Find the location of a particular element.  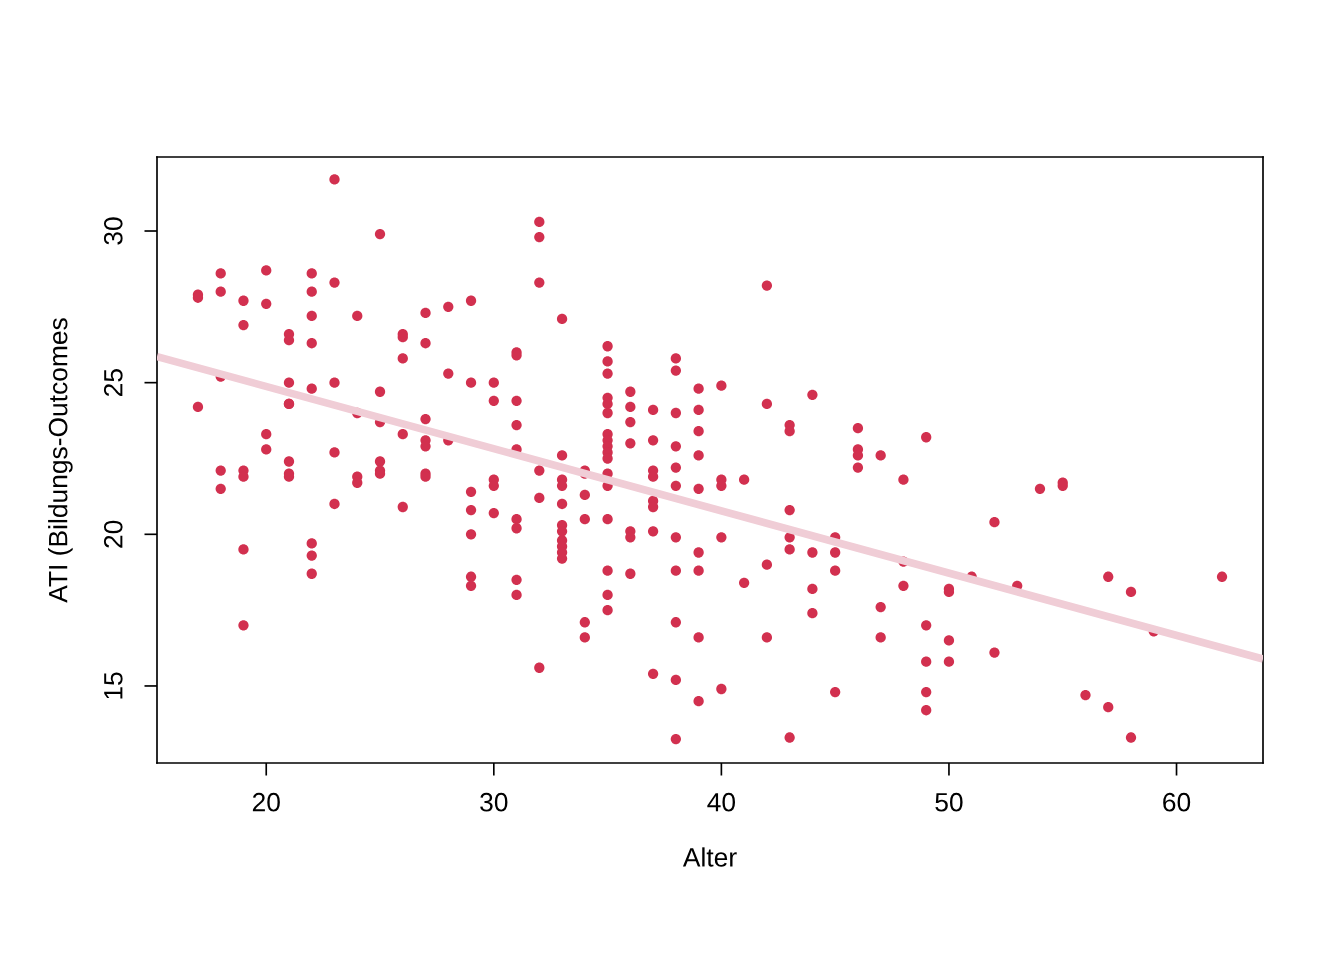

y-tick-label: 30 is located at coordinates (113, 231).